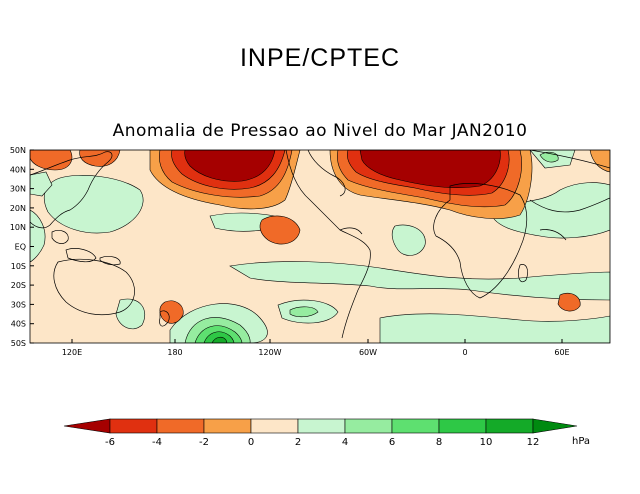  Describe the element at coordinates (486, 442) in the screenshot. I see `colorbar-label: 10` at that location.